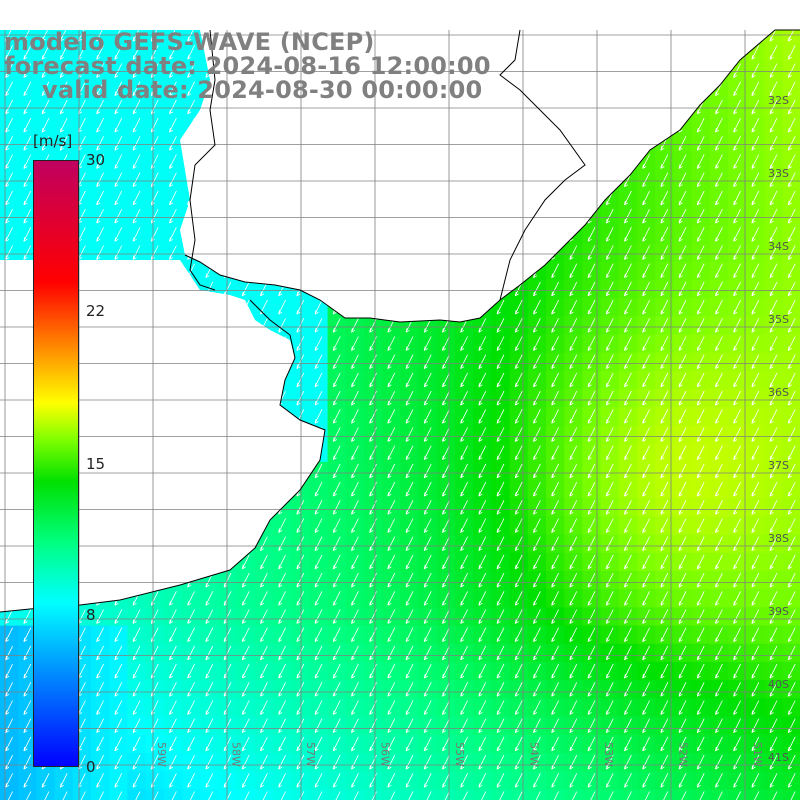  What do you see at coordinates (189, 42) in the screenshot?
I see `model-title: modelo GEFS-WAVE (NCEP)` at bounding box center [189, 42].